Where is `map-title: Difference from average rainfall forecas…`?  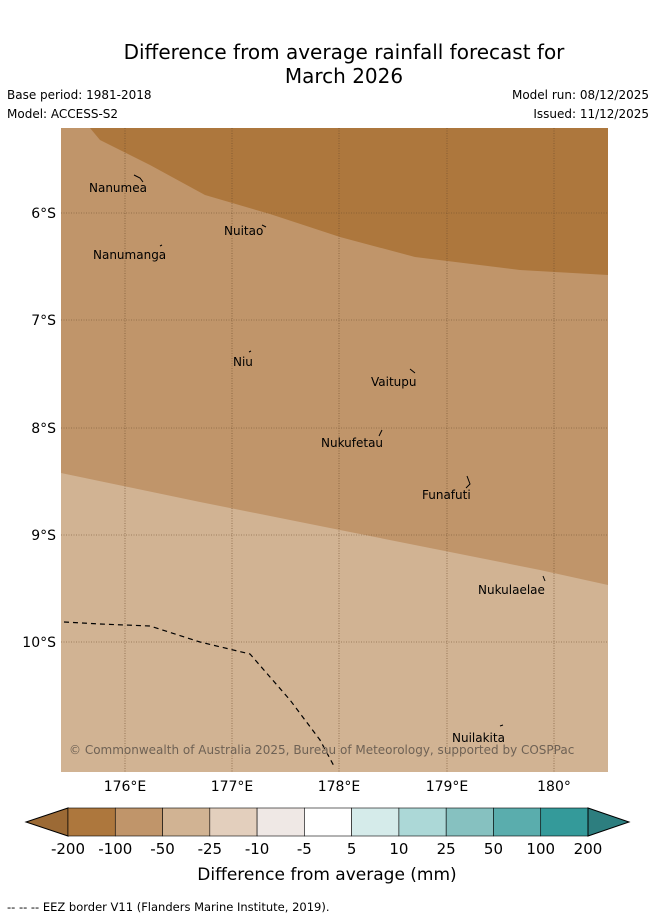 map-title: Difference from average rainfall forecas… is located at coordinates (327, 64).